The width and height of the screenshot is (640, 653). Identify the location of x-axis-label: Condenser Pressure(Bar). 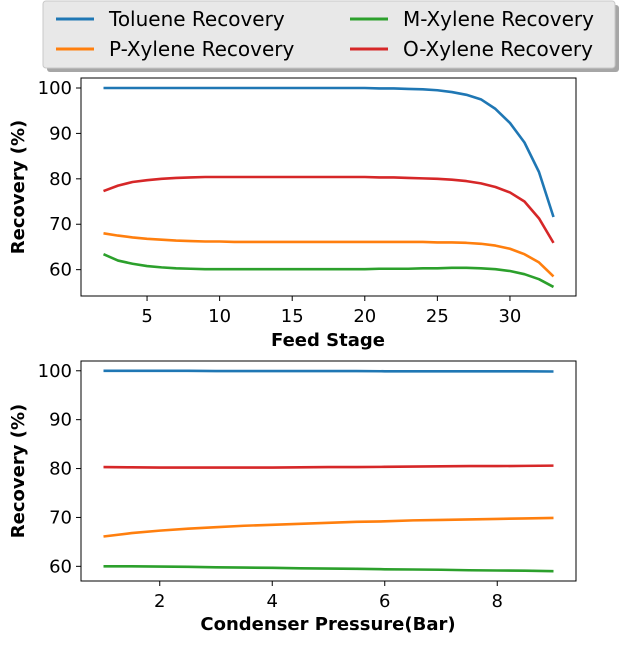
(327, 624).